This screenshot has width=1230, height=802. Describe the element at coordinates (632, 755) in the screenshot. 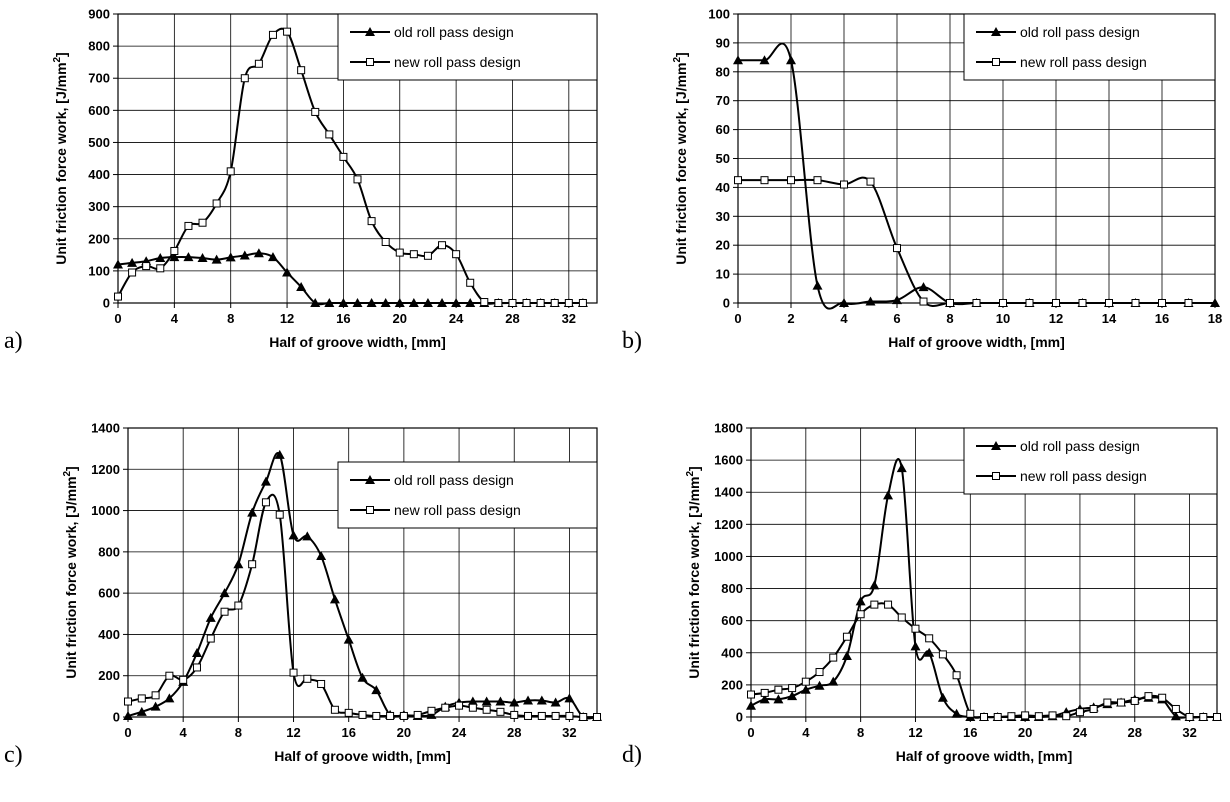

I see `panel-label: d)` at that location.